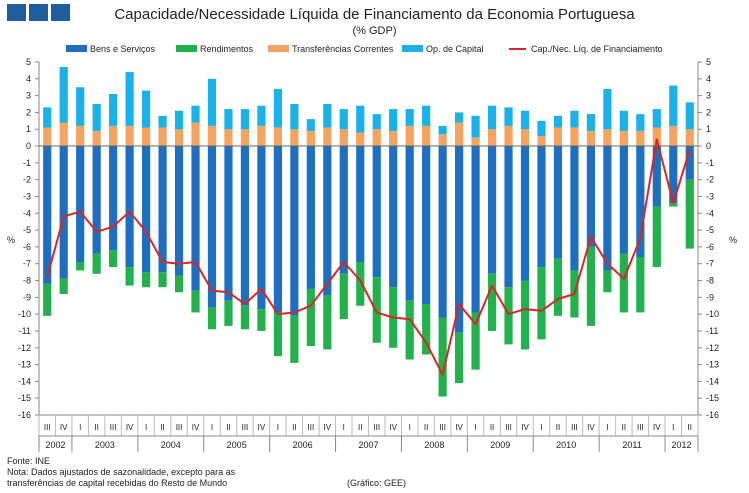 The image size is (749, 493). I want to click on y-tick-label-left: -14, so click(24, 381).